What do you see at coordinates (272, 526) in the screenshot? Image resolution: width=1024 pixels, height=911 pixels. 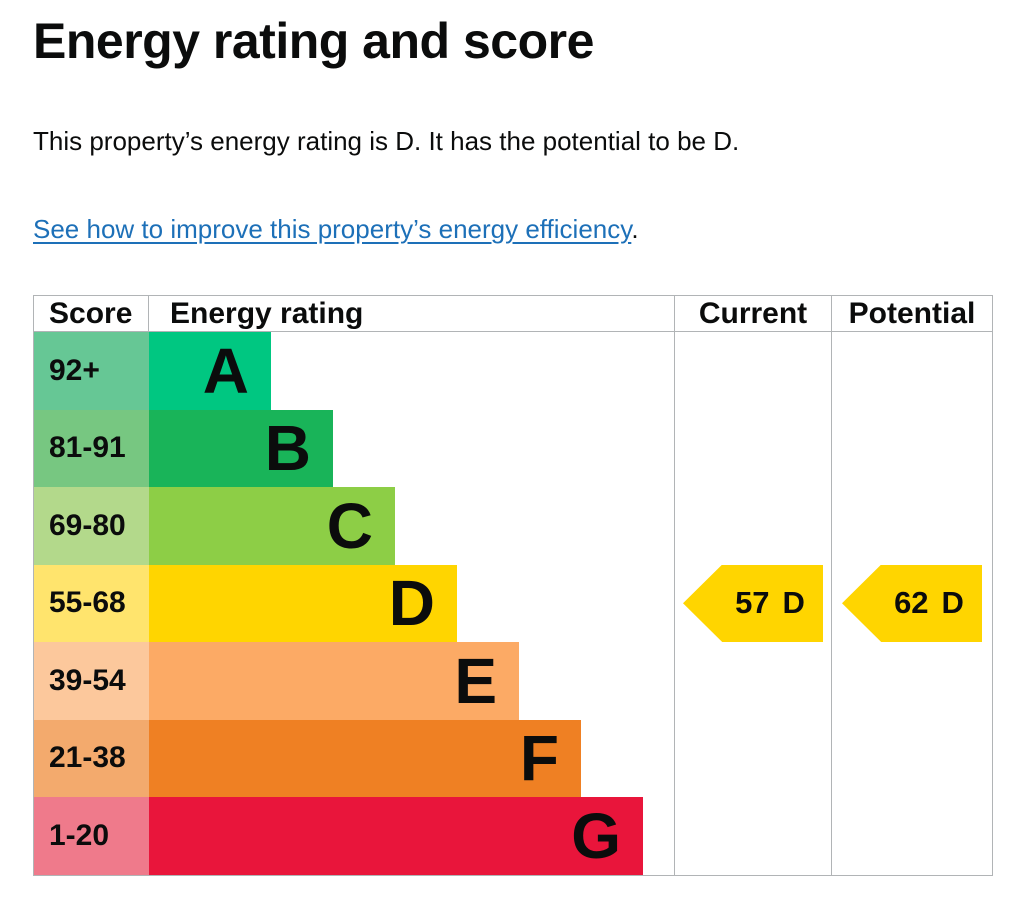 I see `rating-bar: C` at bounding box center [272, 526].